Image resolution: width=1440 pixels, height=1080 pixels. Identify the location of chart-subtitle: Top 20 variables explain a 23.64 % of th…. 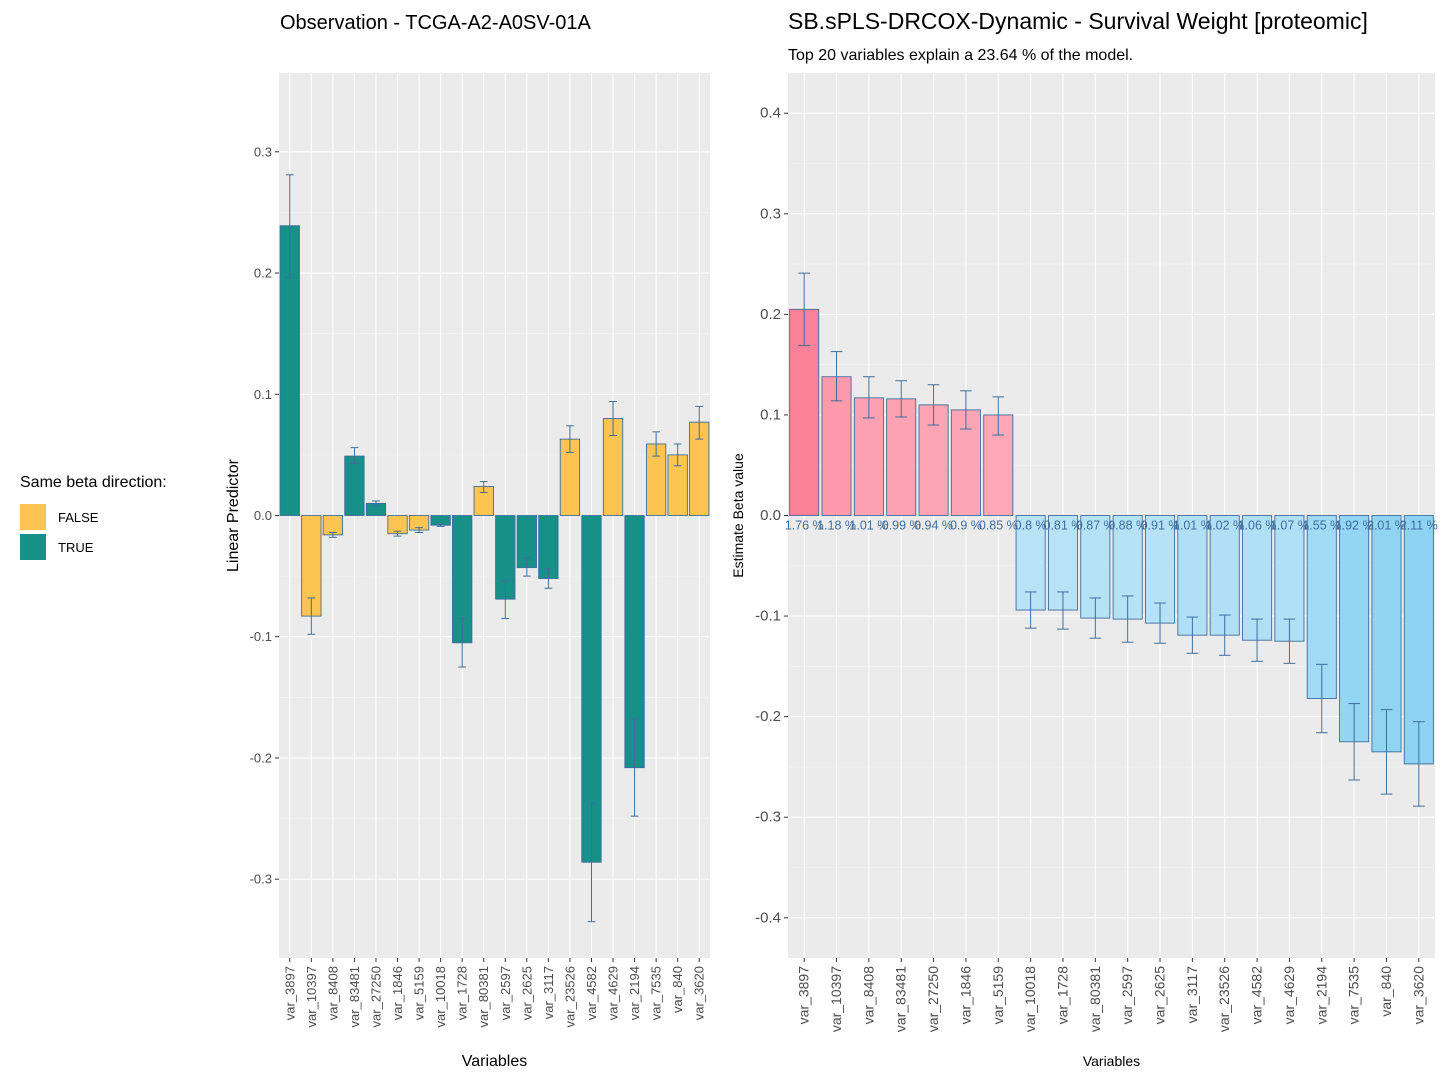
(960, 55).